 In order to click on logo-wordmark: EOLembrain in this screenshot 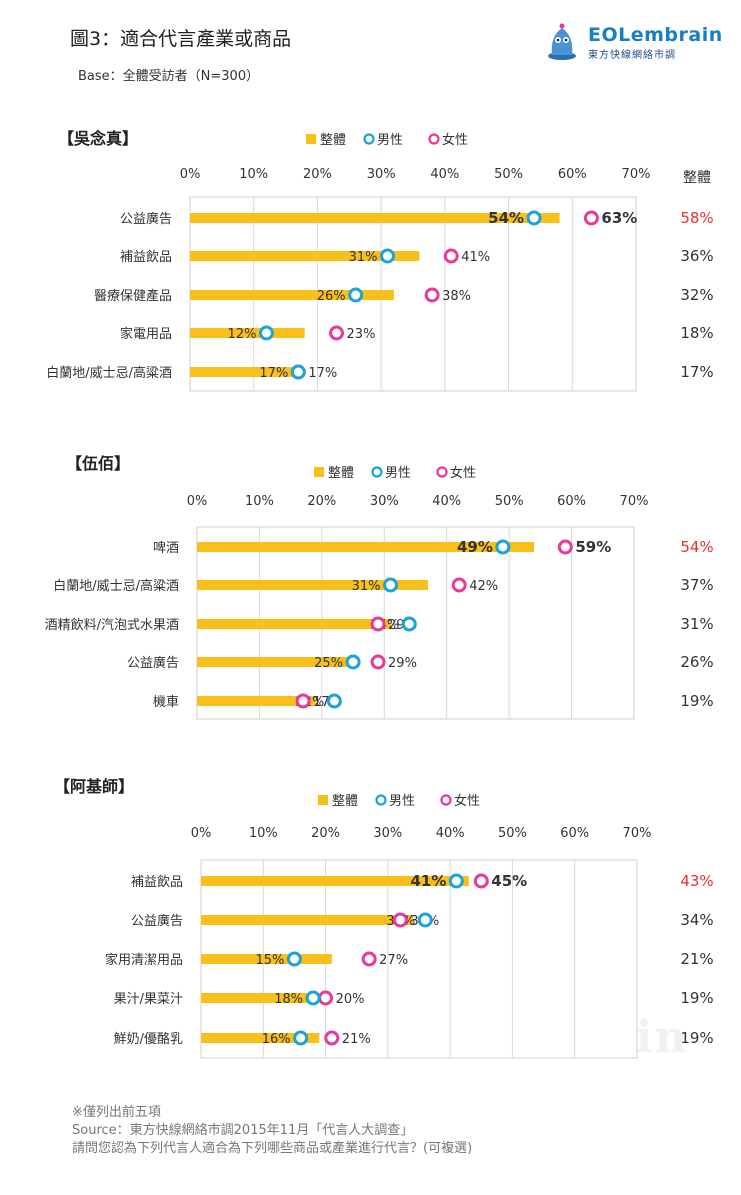, I will do `click(655, 35)`.